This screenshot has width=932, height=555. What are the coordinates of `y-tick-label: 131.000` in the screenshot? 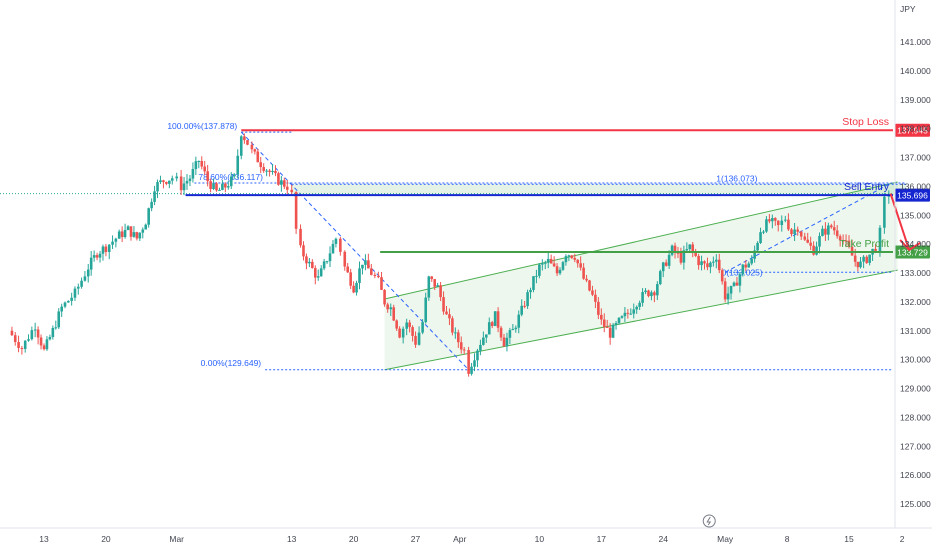 It's located at (915, 331).